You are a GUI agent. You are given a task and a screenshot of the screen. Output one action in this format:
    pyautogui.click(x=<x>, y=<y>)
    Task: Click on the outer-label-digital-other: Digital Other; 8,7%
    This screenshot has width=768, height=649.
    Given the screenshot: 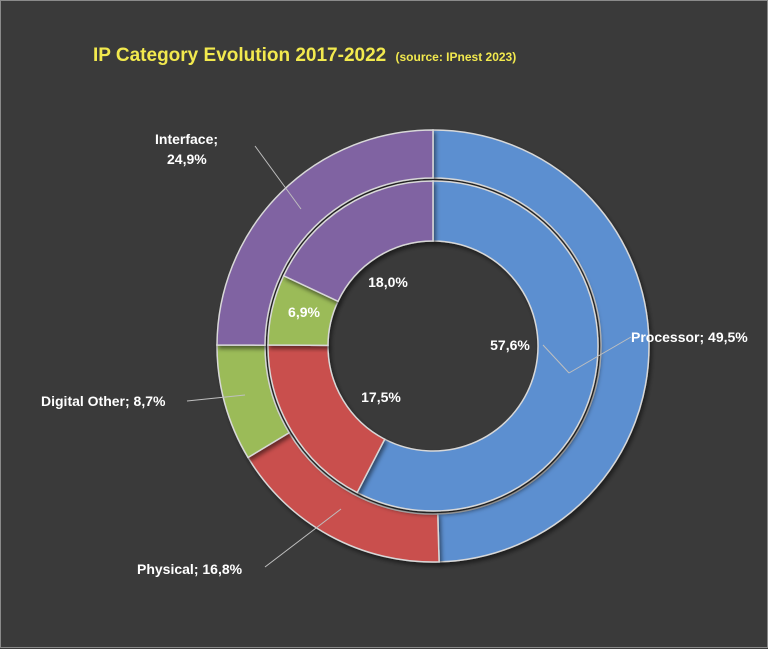 What is the action you would take?
    pyautogui.click(x=103, y=401)
    